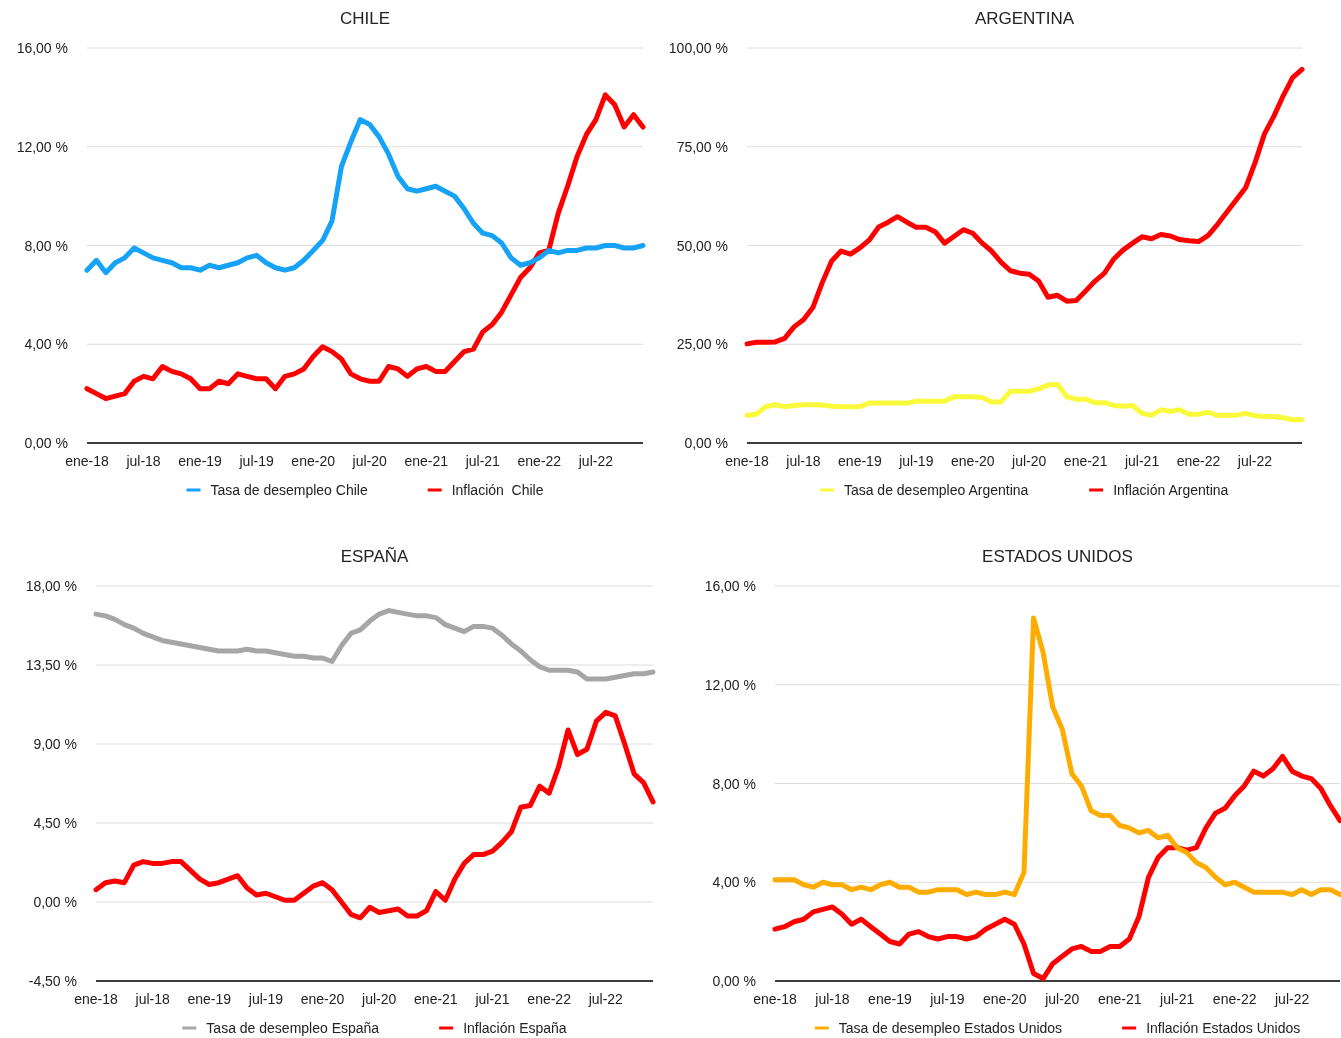 This screenshot has height=1038, width=1341. I want to click on y-tick-label: -4,50 %, so click(52, 981).